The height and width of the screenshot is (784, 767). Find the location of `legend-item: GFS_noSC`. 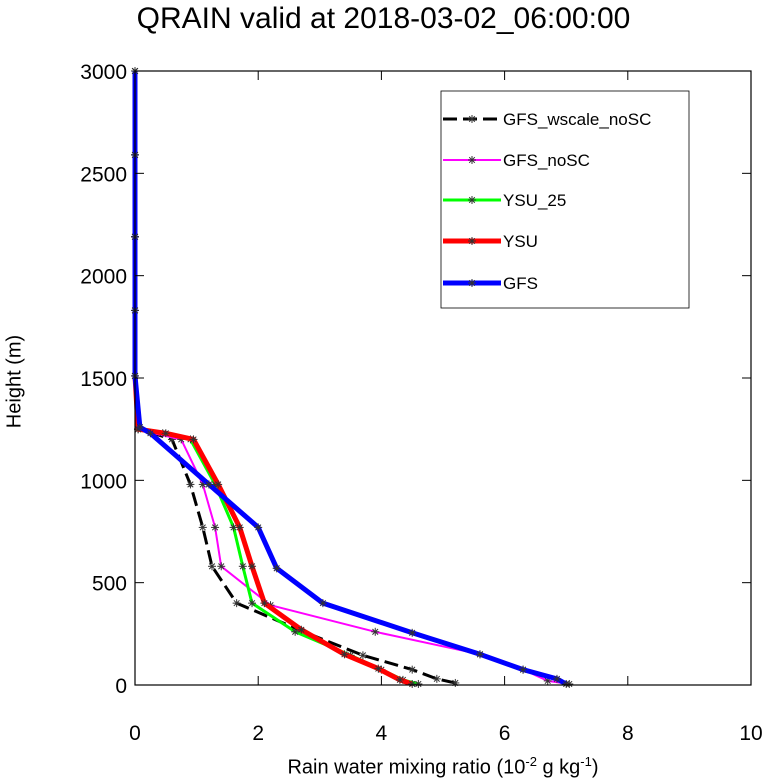

legend-item: GFS_noSC is located at coordinates (516, 160).